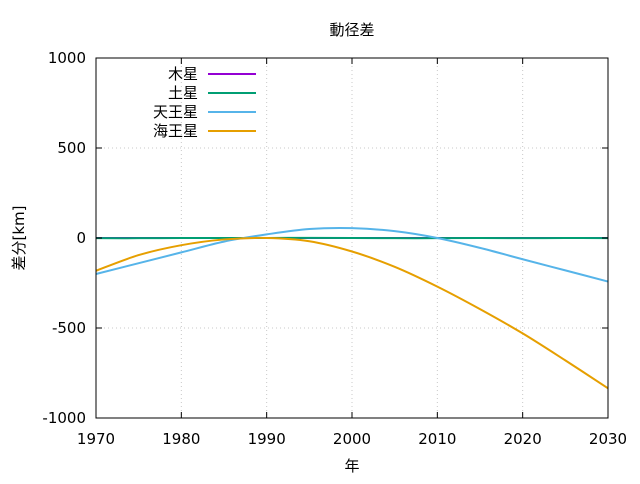 The height and width of the screenshot is (484, 640). I want to click on y-tick-label: -1000, so click(64, 418).